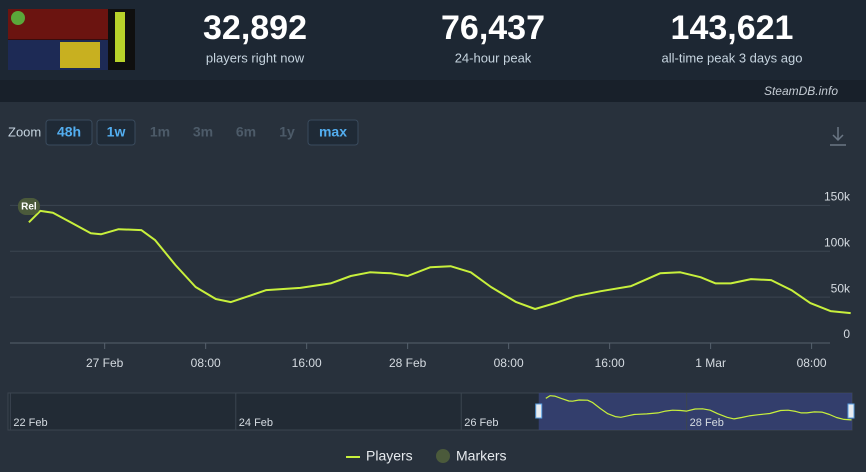 This screenshot has width=866, height=472. What do you see at coordinates (838, 136) in the screenshot?
I see `download-icon` at bounding box center [838, 136].